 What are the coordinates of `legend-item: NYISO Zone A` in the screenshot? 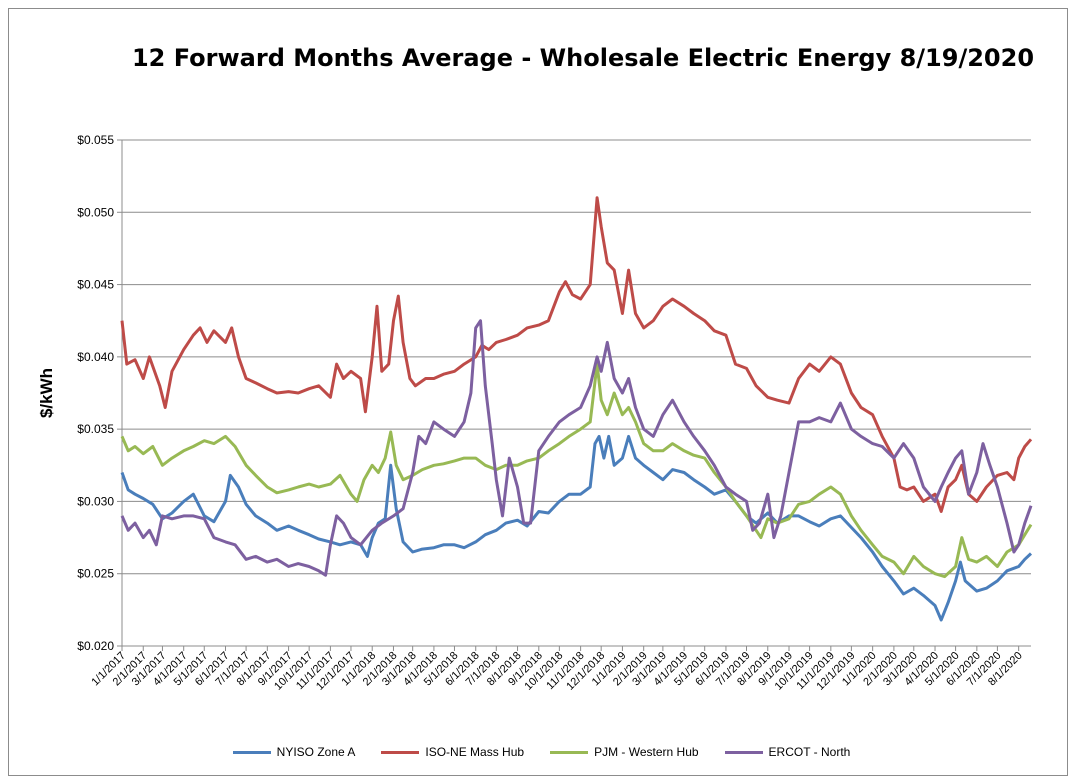 It's located at (294, 752).